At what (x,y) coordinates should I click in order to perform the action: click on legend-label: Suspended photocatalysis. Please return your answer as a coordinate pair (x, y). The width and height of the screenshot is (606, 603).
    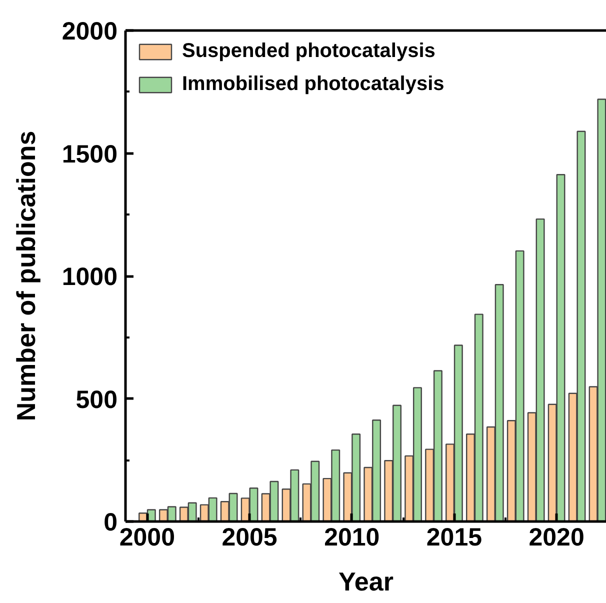
    Looking at the image, I should click on (309, 51).